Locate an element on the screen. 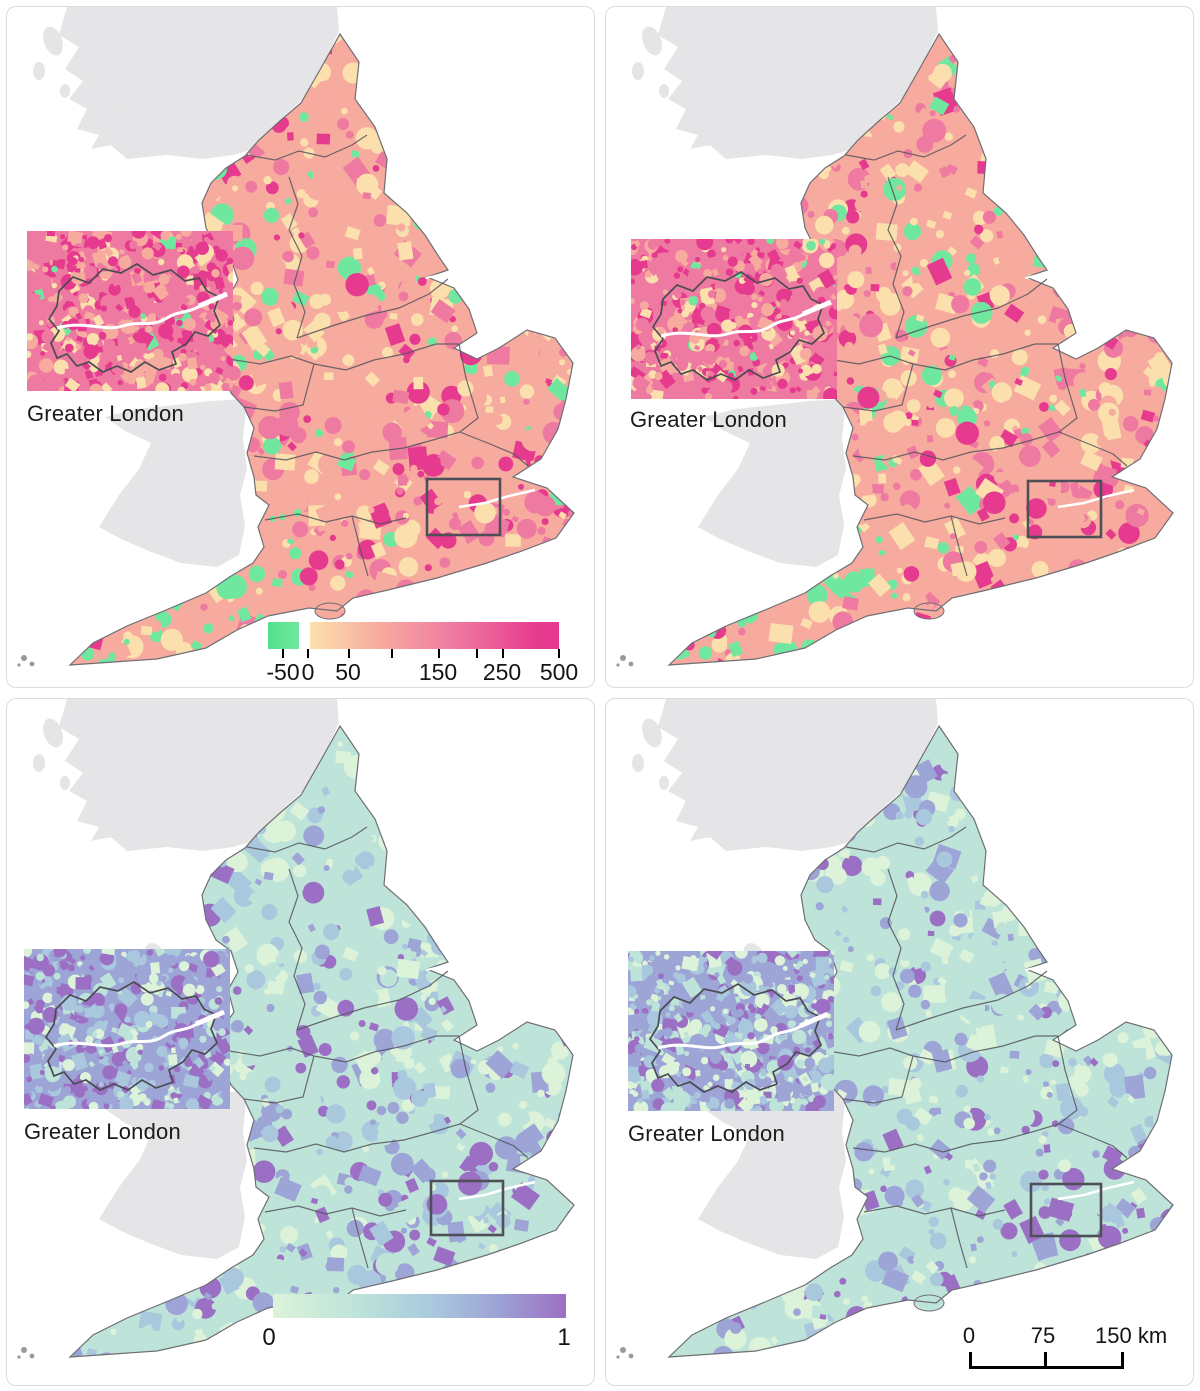 The image size is (1200, 1391). legend-negative-swatch is located at coordinates (283, 635).